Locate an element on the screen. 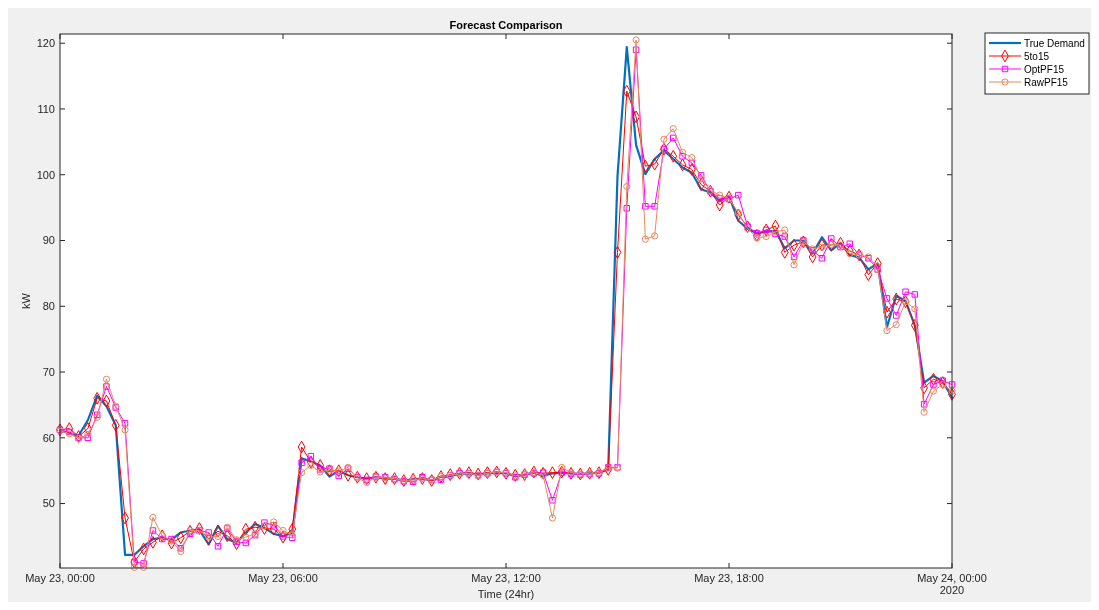  x-tick-label: May 23, 18:00 is located at coordinates (729, 578).